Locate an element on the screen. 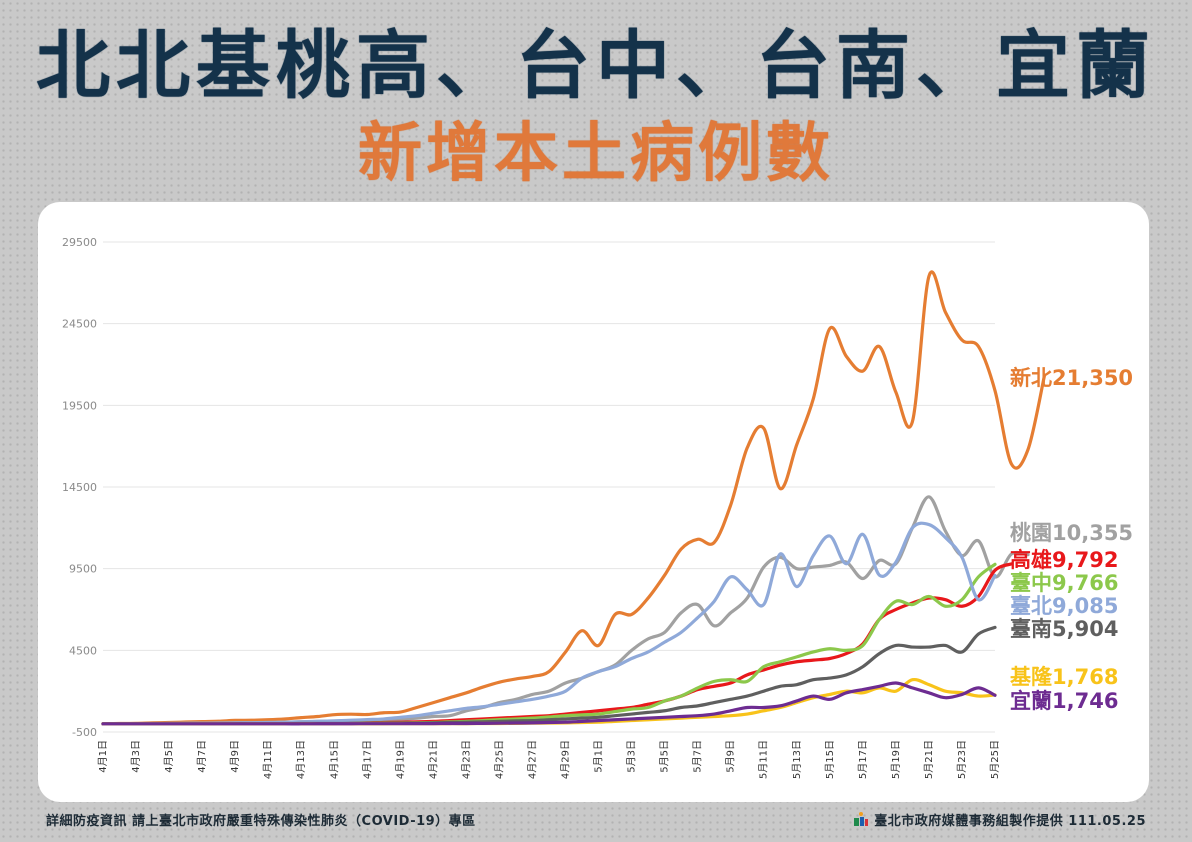  y-tick-label: 24500 is located at coordinates (79, 324).